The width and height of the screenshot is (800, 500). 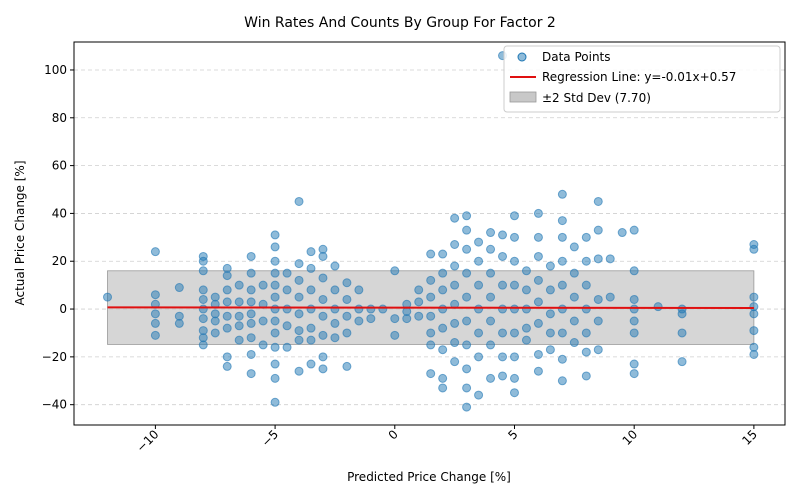 I want to click on y-tick-label: −40, so click(x=54, y=405).